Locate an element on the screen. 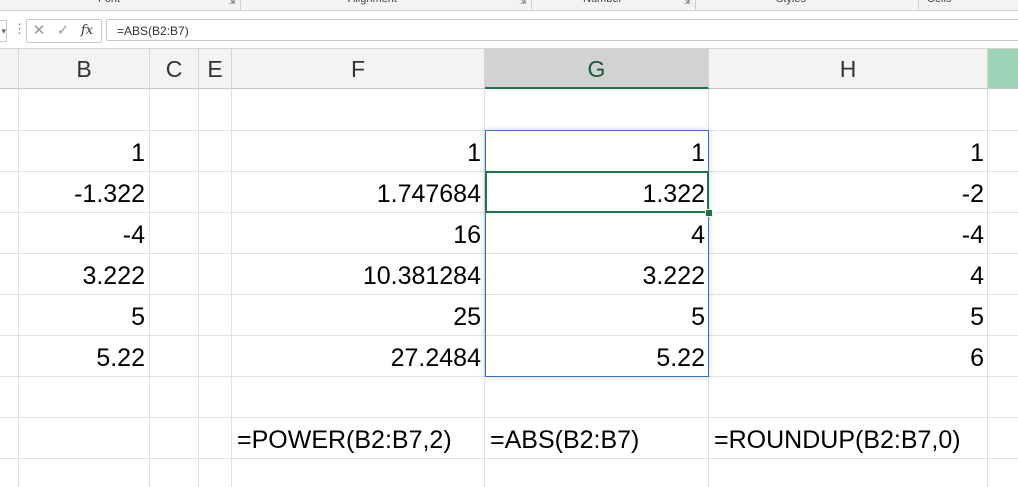  column-header-partial is located at coordinates (9, 69).